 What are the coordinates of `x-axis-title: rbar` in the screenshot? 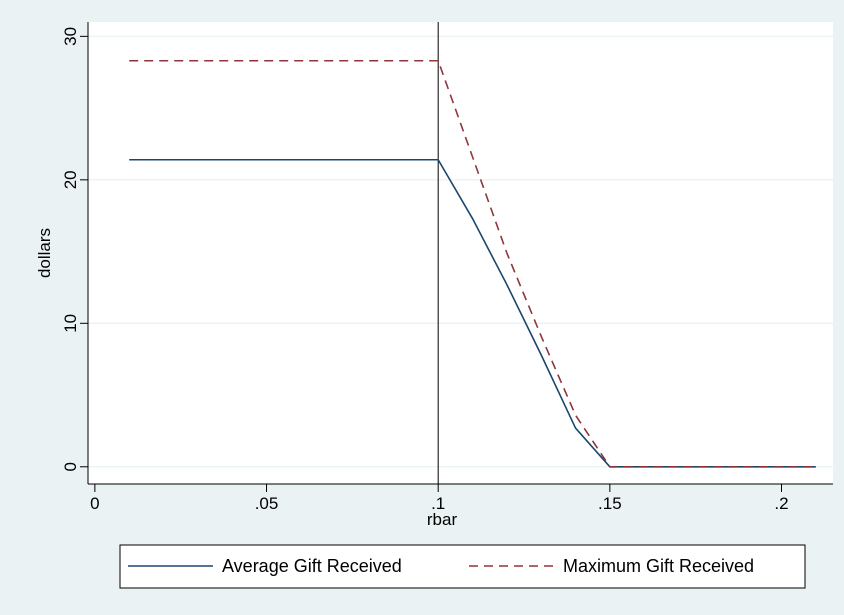 It's located at (442, 519).